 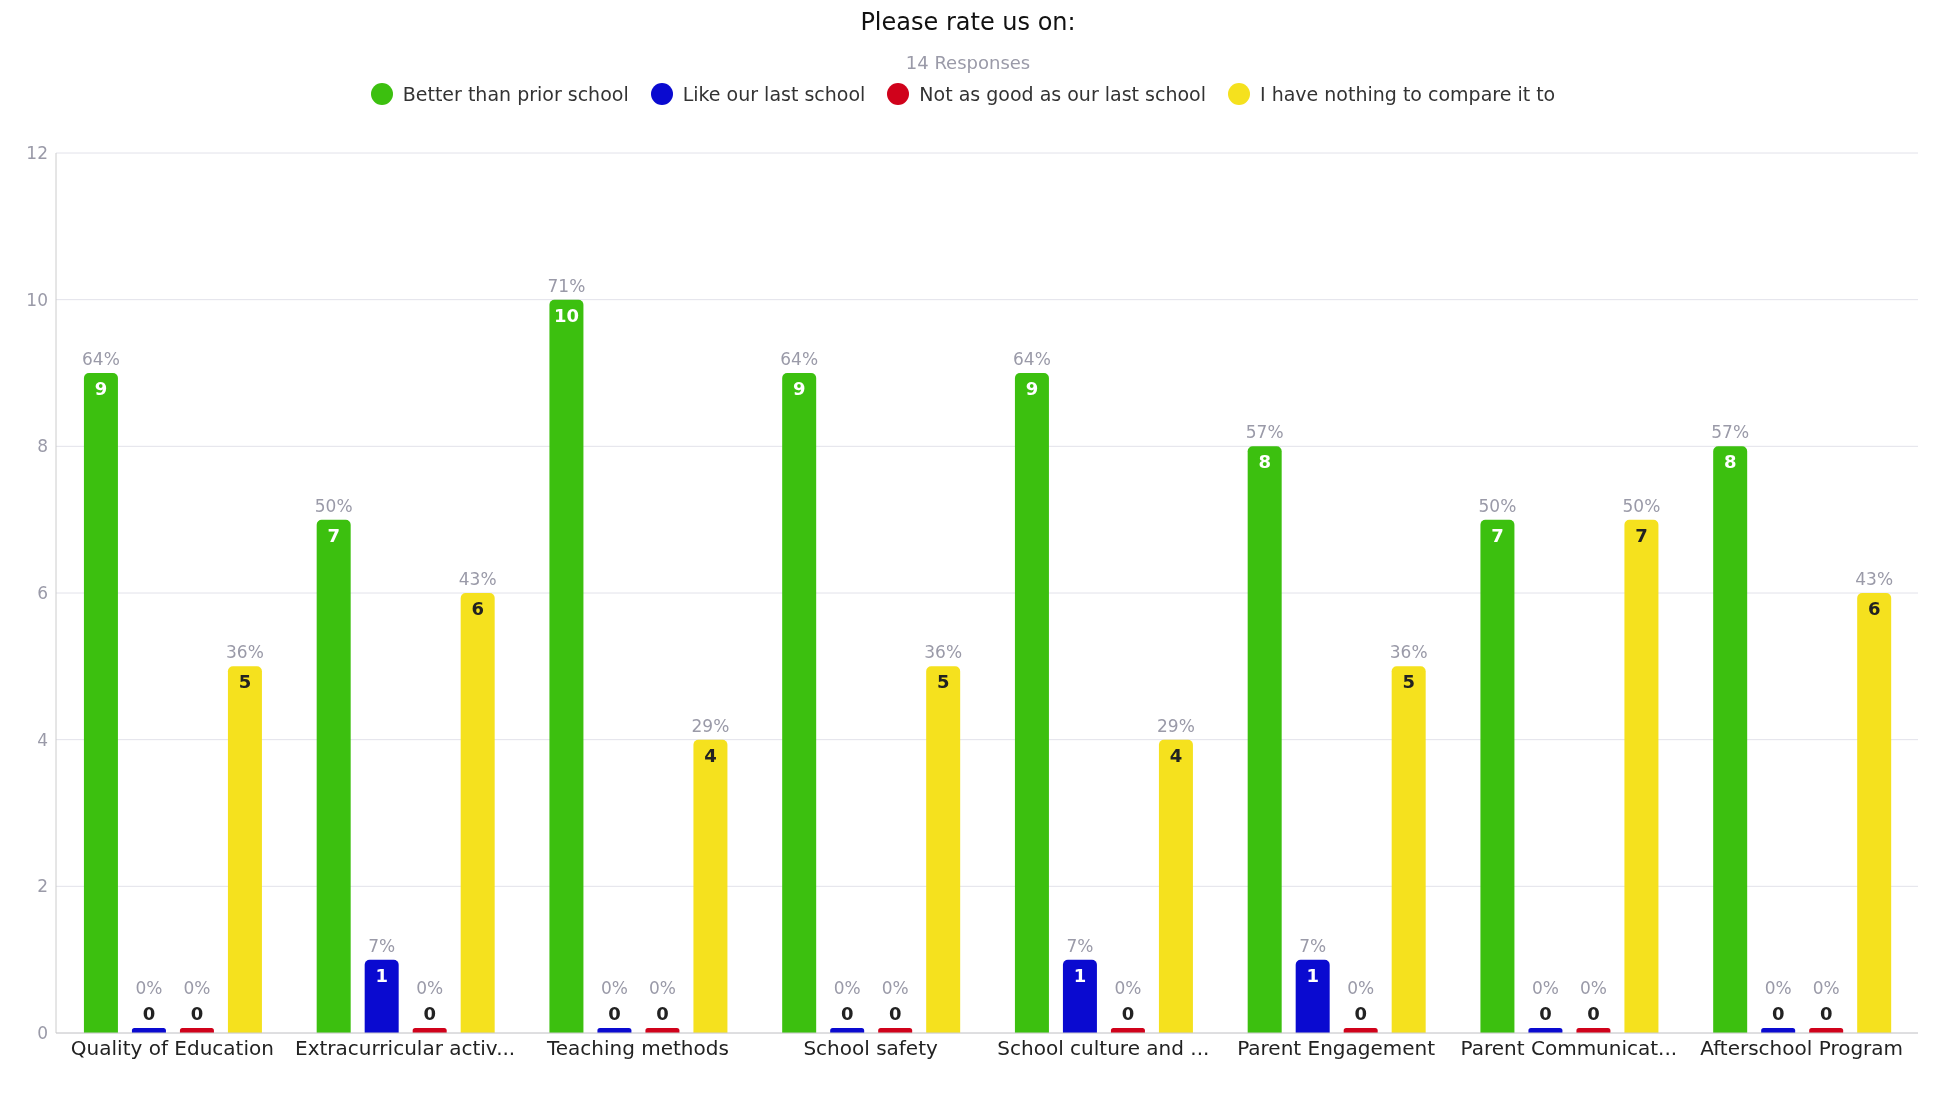 What do you see at coordinates (968, 22) in the screenshot?
I see `chart-title: Please rate us on:` at bounding box center [968, 22].